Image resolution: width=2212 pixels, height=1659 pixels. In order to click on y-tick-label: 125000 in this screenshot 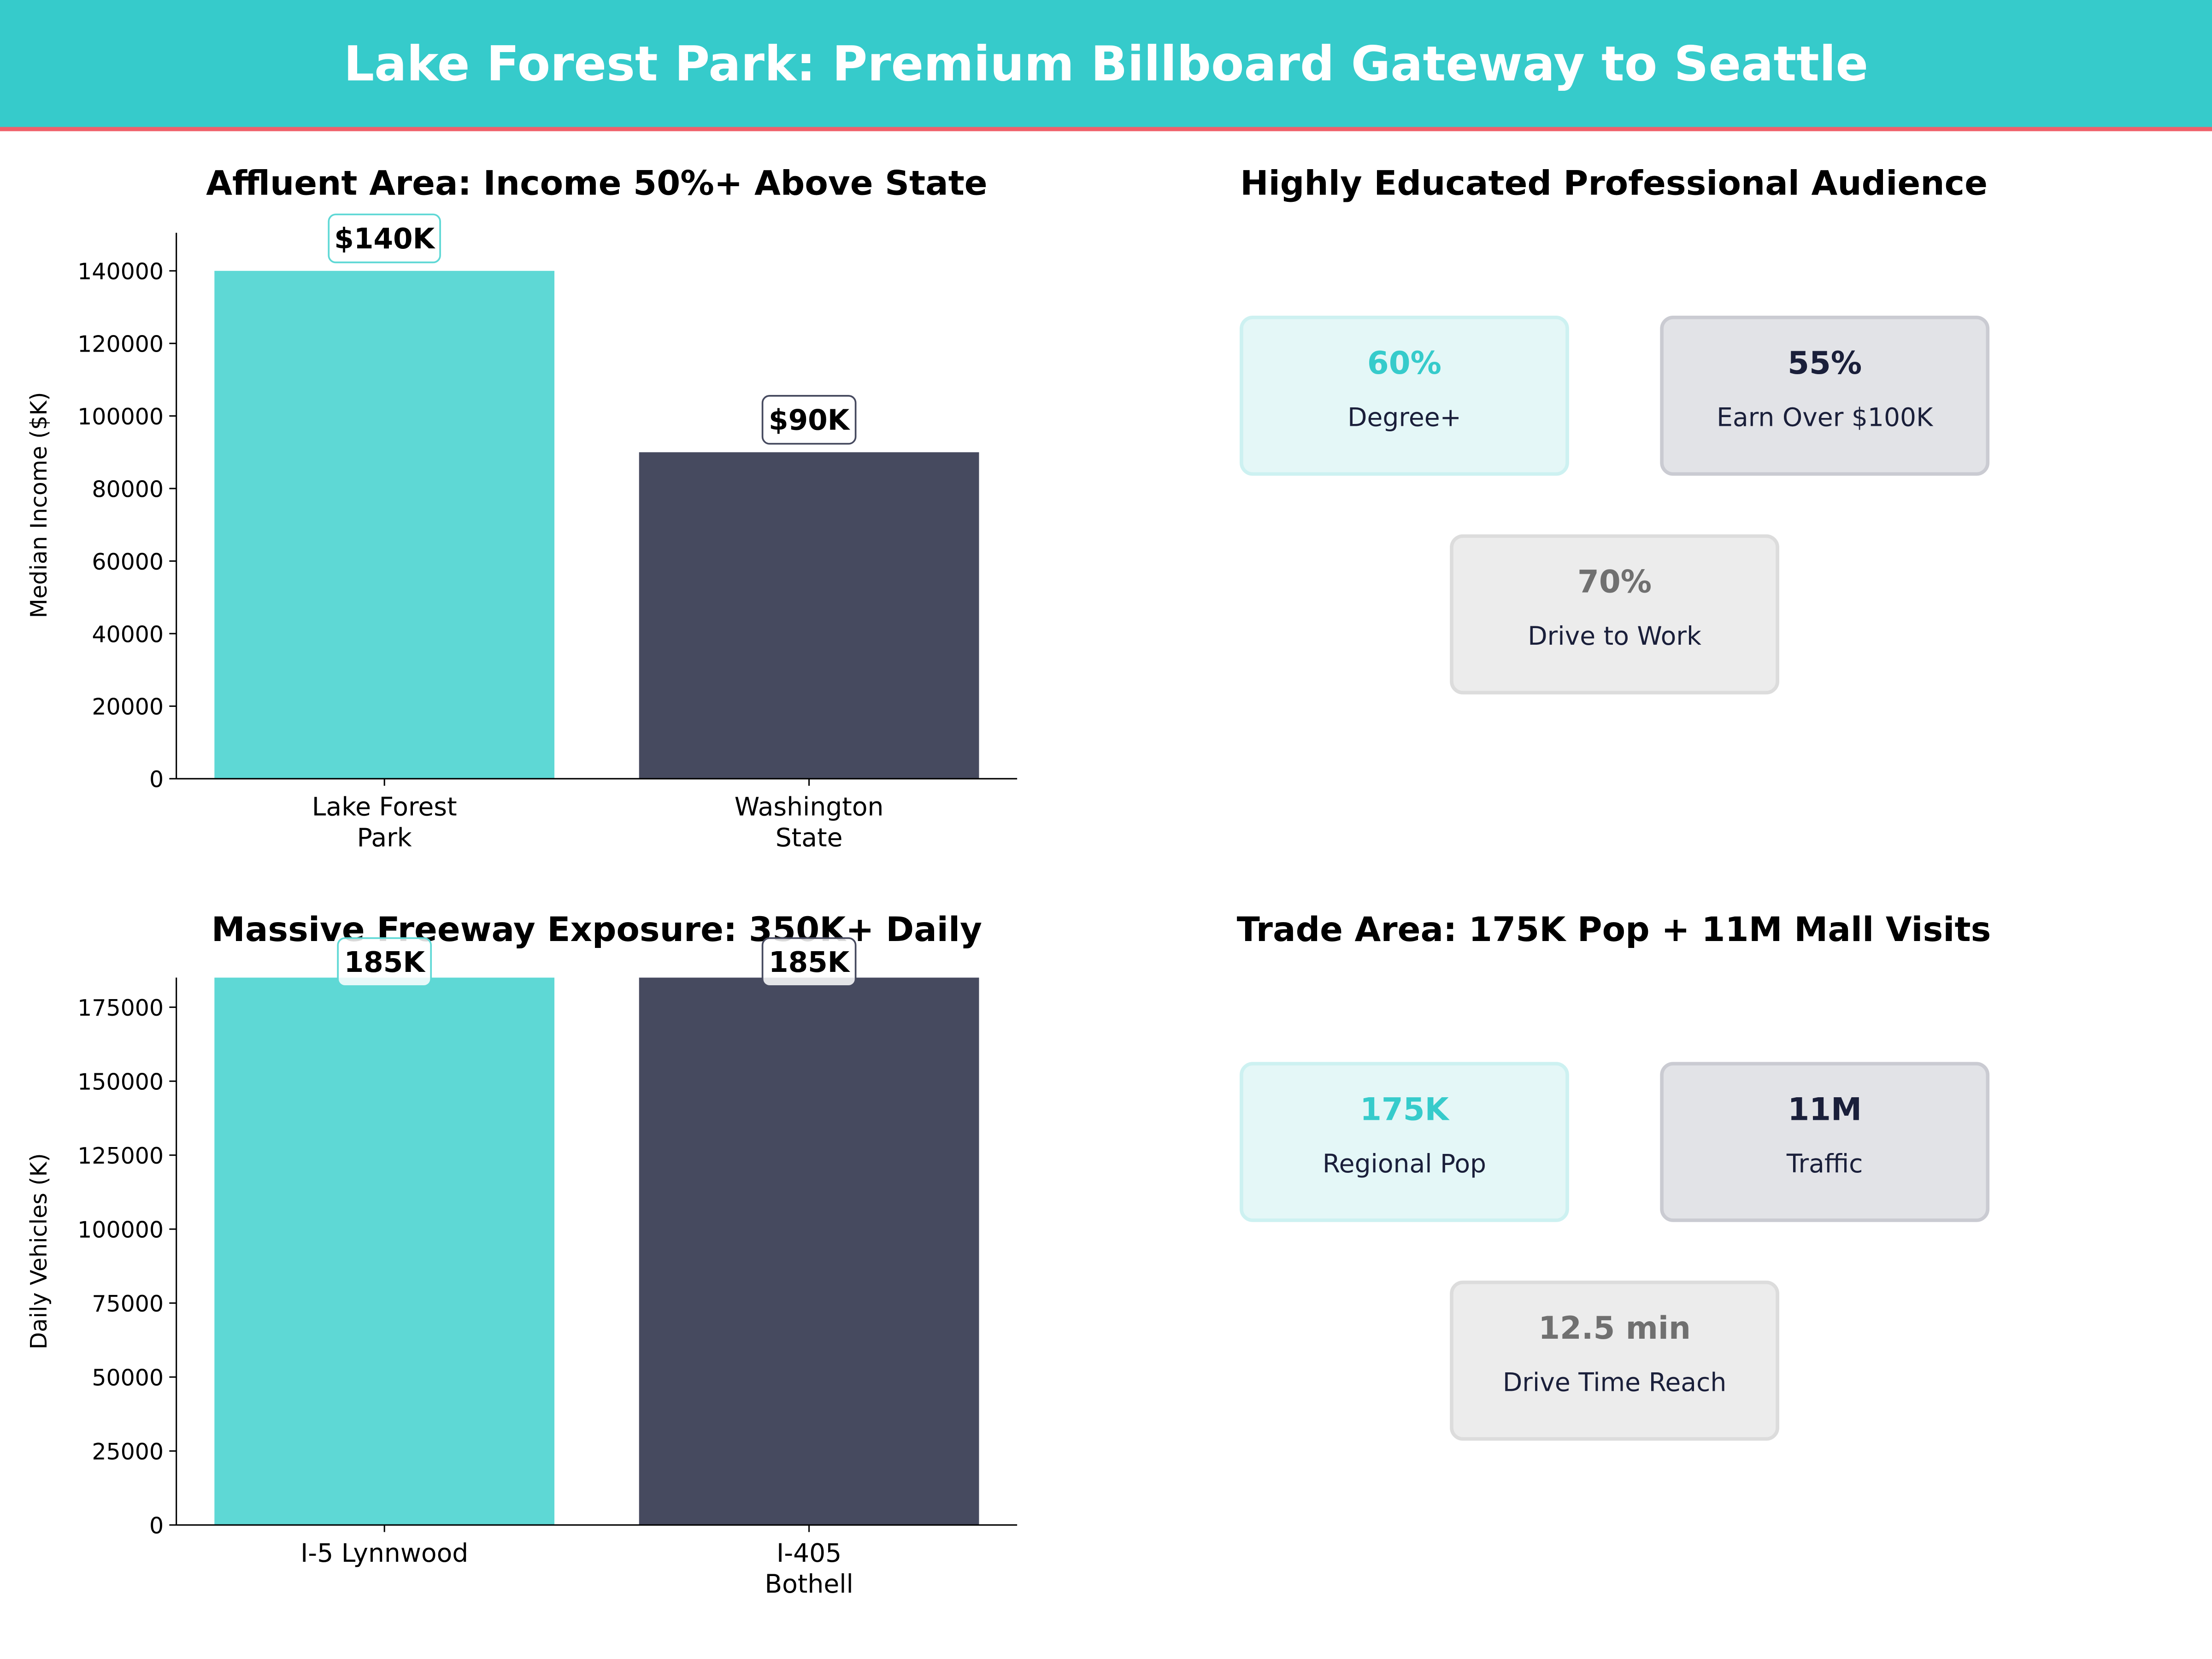, I will do `click(120, 1156)`.